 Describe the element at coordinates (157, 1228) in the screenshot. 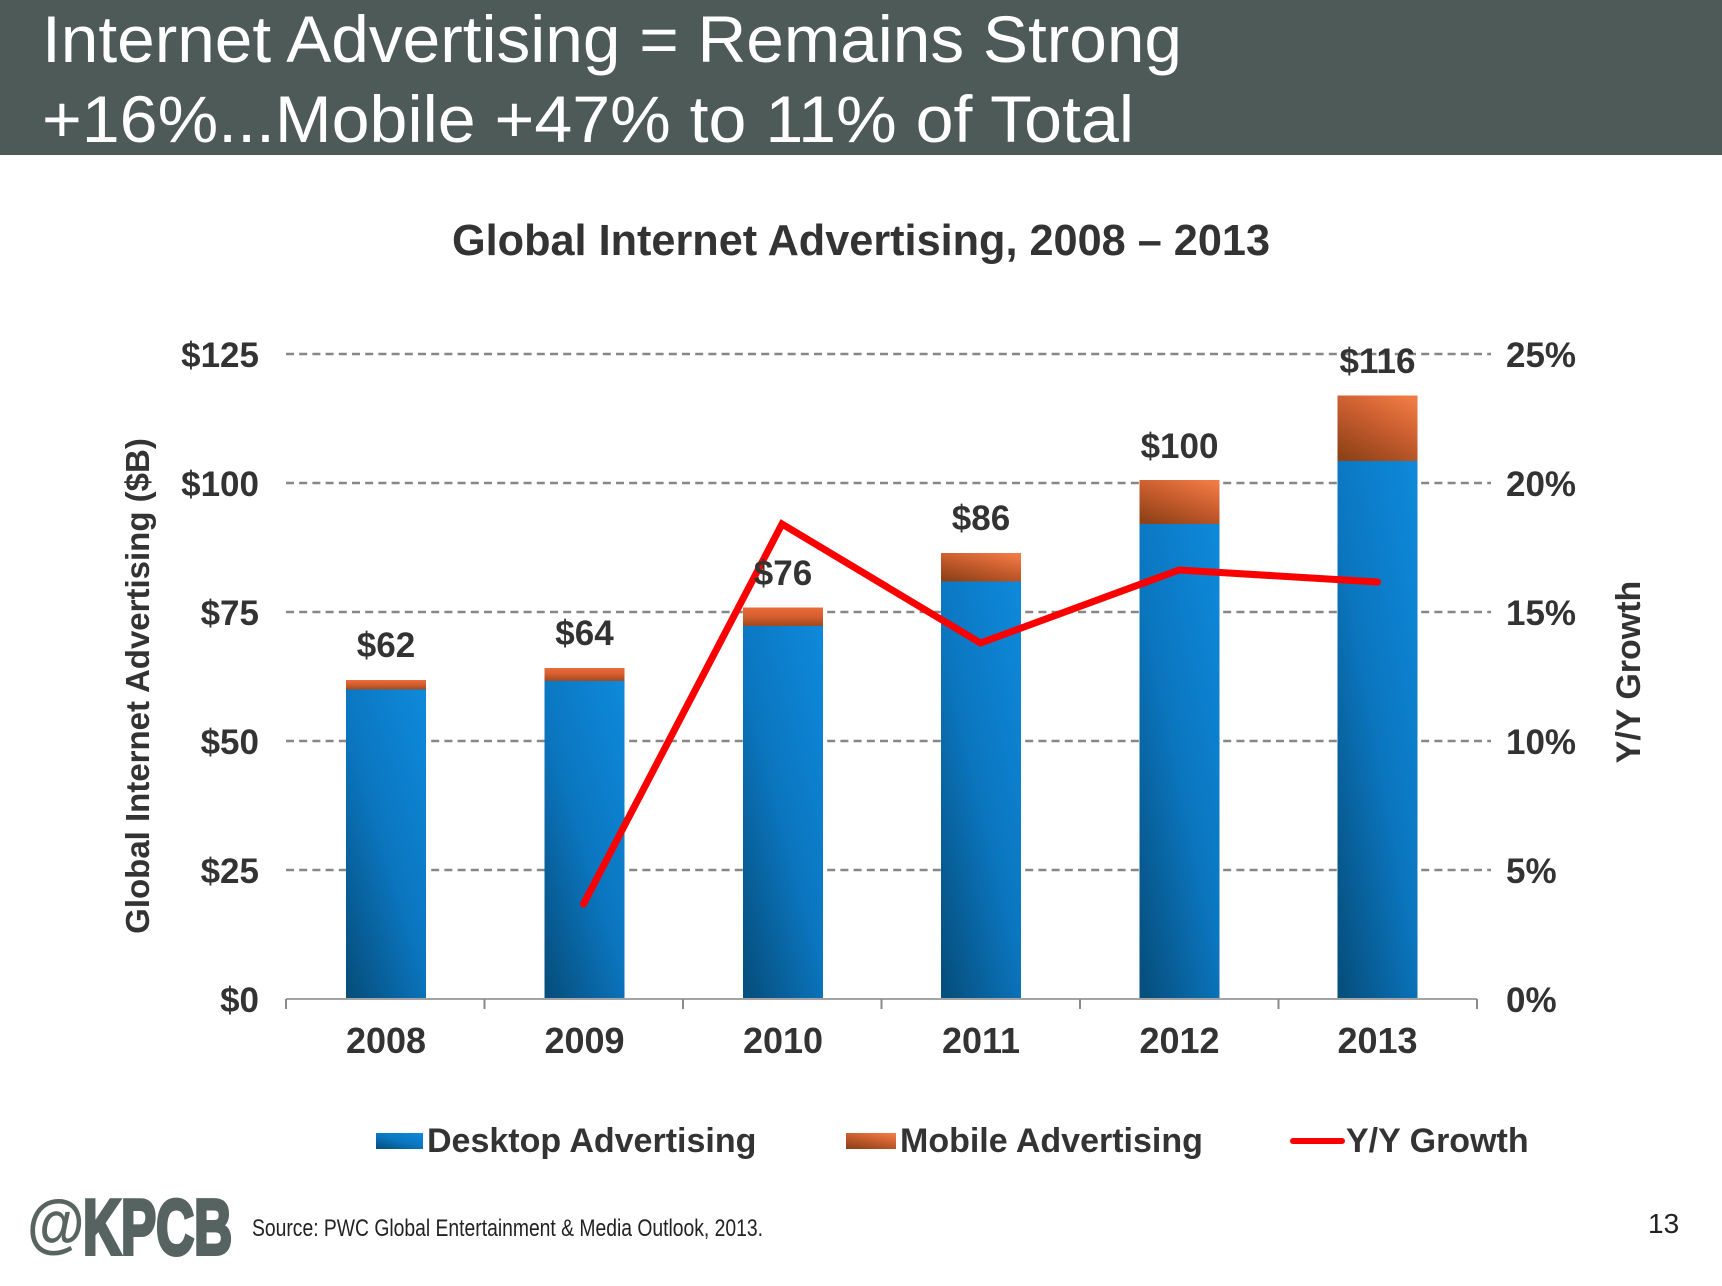

I see `svg-text: KPCB` at that location.